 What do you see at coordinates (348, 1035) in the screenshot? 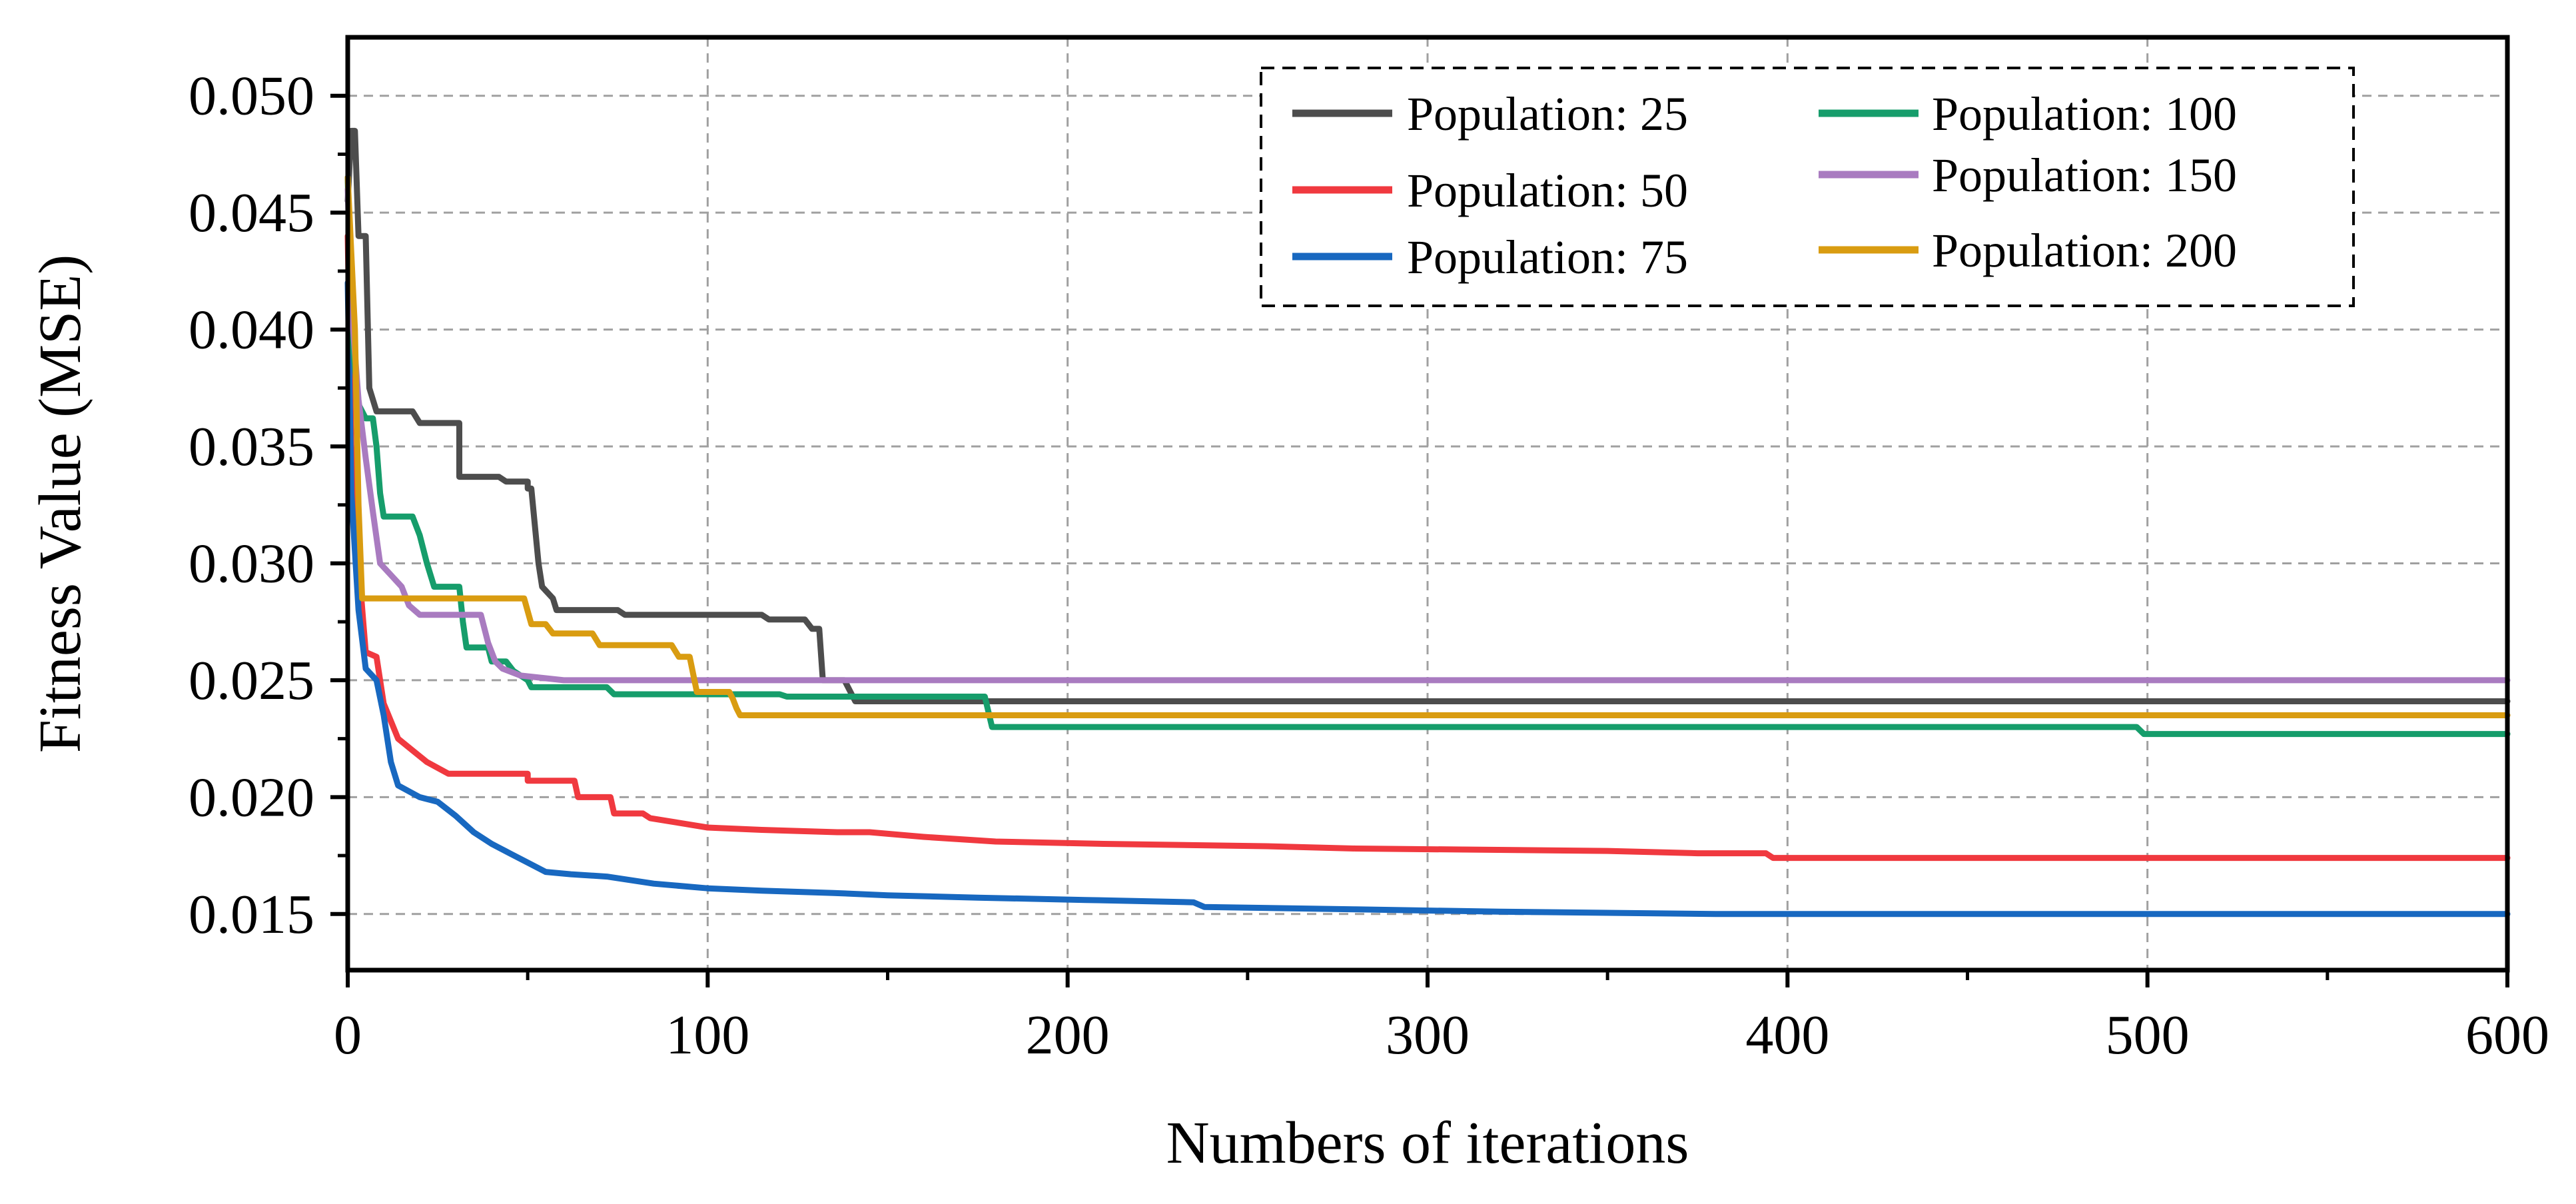
I see `x-tick-label: 0` at bounding box center [348, 1035].